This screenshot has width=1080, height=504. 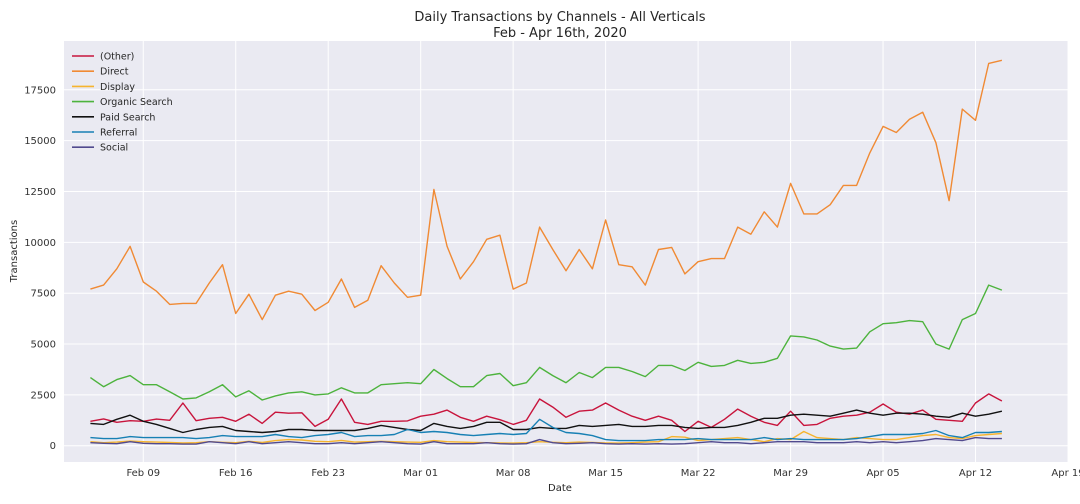 I want to click on x-tick-label: Apr 12, so click(x=975, y=473).